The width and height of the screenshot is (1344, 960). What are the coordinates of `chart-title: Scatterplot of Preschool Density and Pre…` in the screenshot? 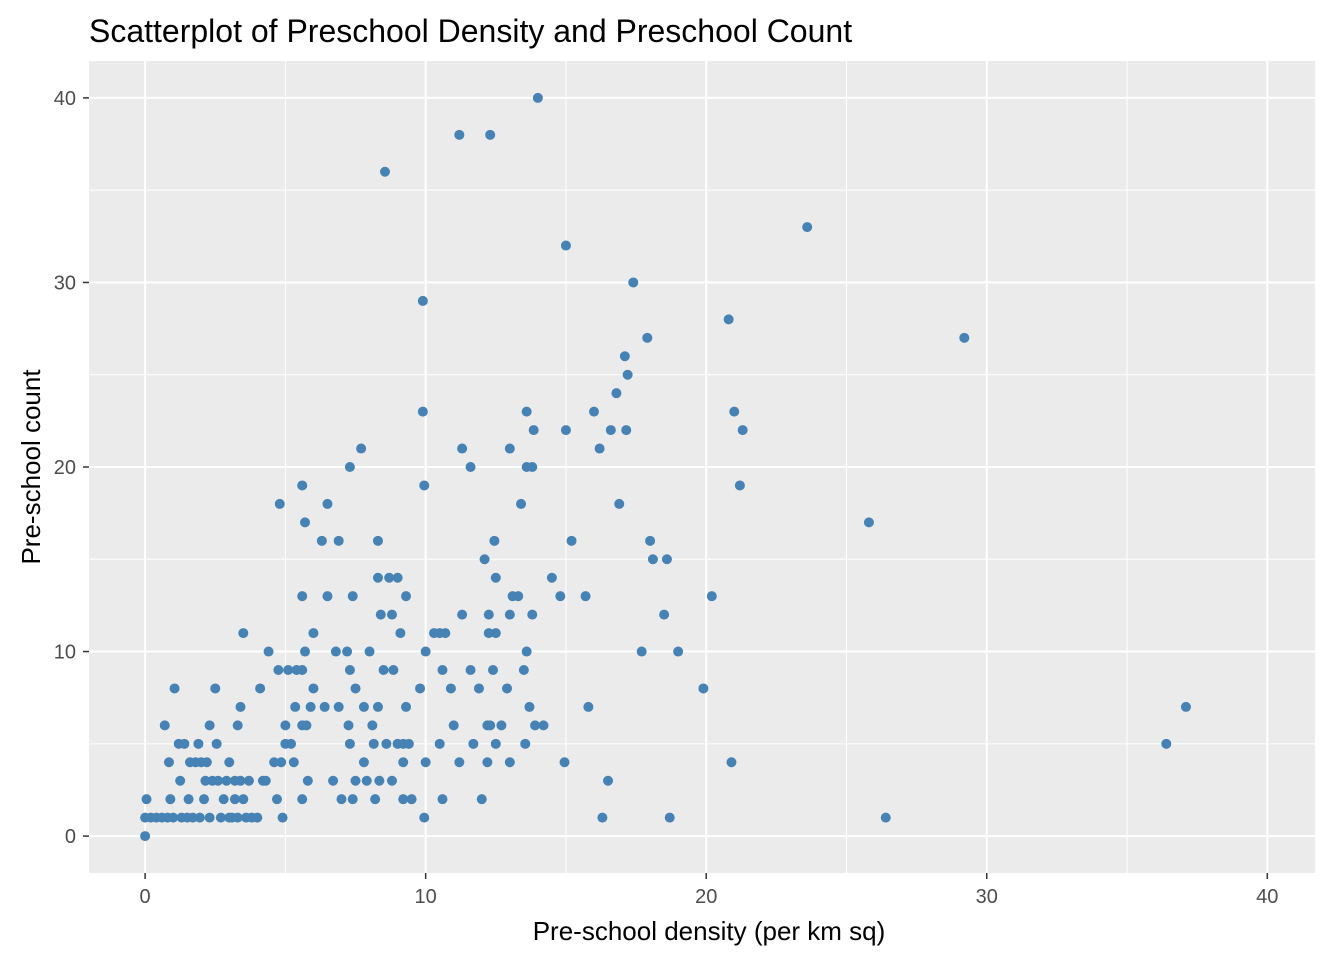 It's located at (470, 31).